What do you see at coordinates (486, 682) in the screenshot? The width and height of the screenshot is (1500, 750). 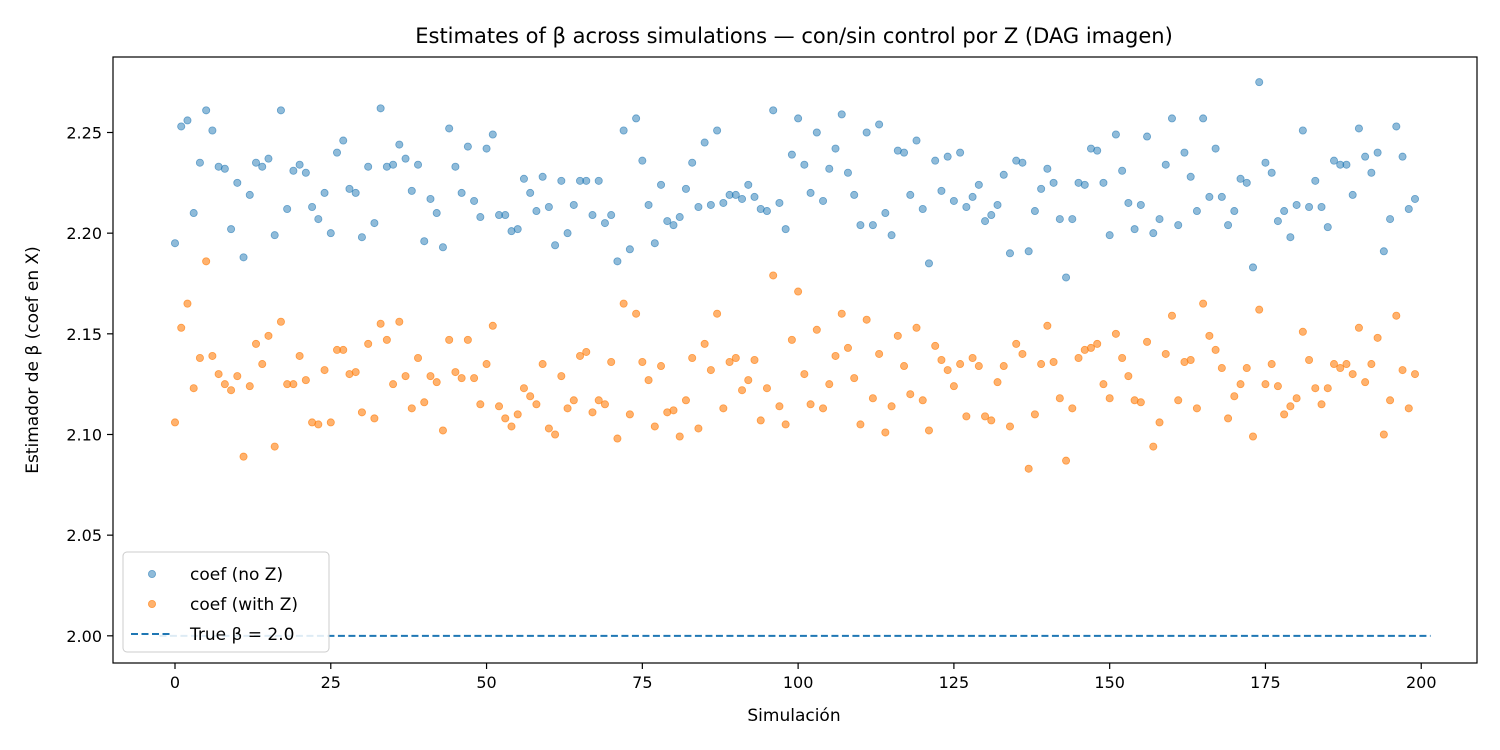 I see `x-tick-label: 50` at bounding box center [486, 682].